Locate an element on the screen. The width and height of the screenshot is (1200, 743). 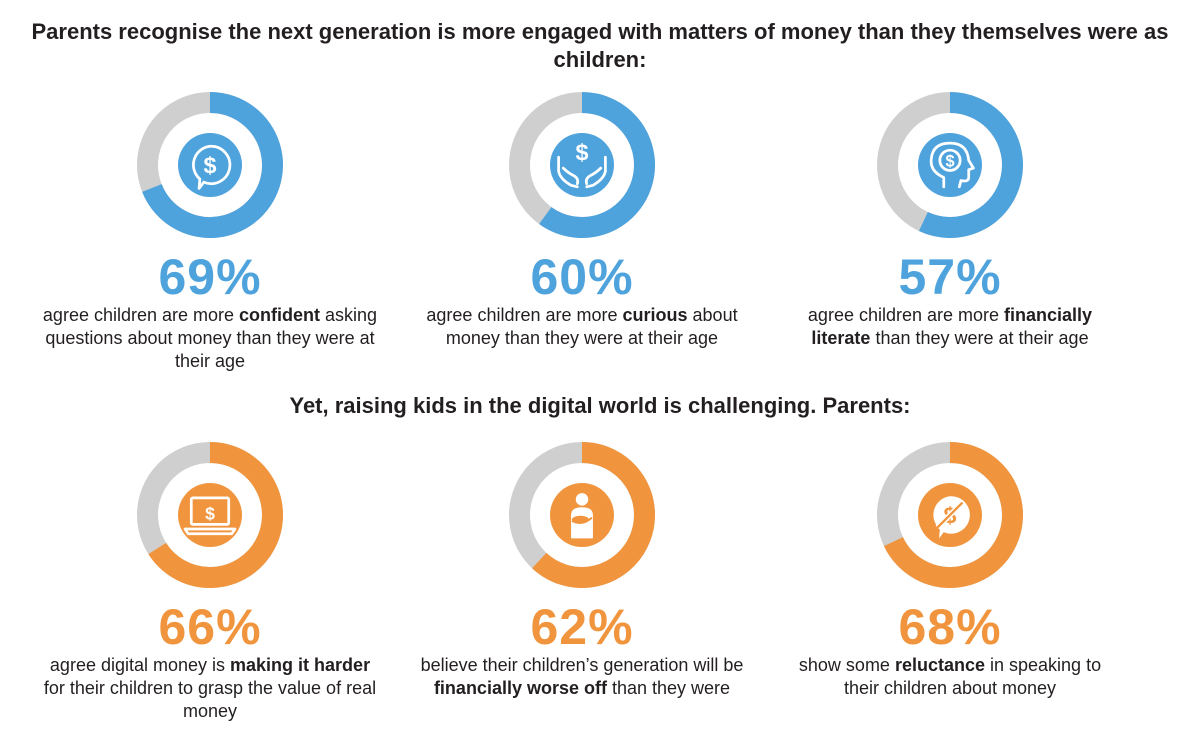
head-with-dollar-icon: $ is located at coordinates (952, 165).